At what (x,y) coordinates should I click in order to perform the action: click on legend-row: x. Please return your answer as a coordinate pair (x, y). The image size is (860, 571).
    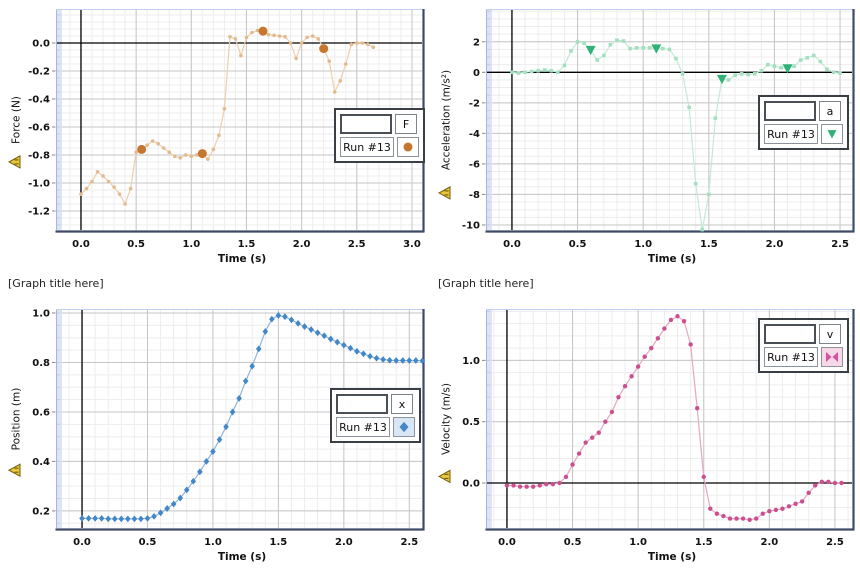
    Looking at the image, I should click on (375, 404).